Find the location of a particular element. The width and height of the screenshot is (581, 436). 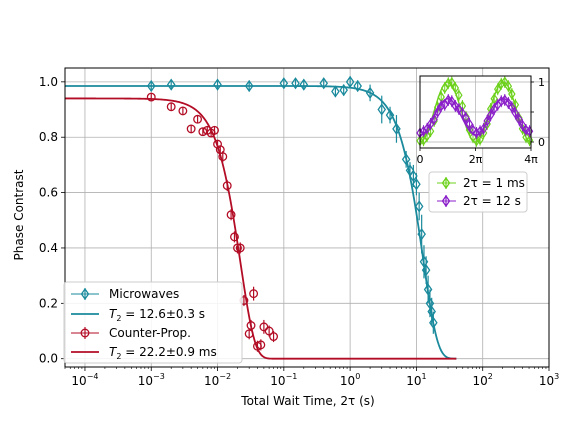

inset-x-tick-label: 0 is located at coordinates (420, 159).